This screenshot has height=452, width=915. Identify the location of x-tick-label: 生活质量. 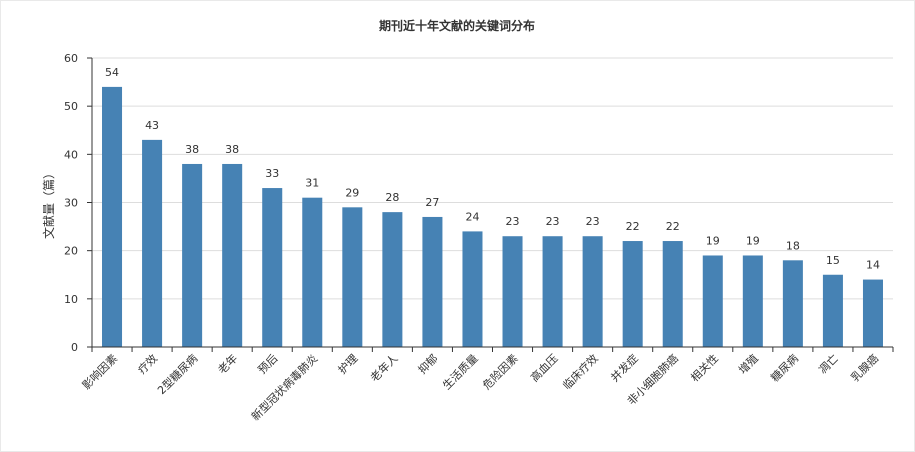
(460, 371).